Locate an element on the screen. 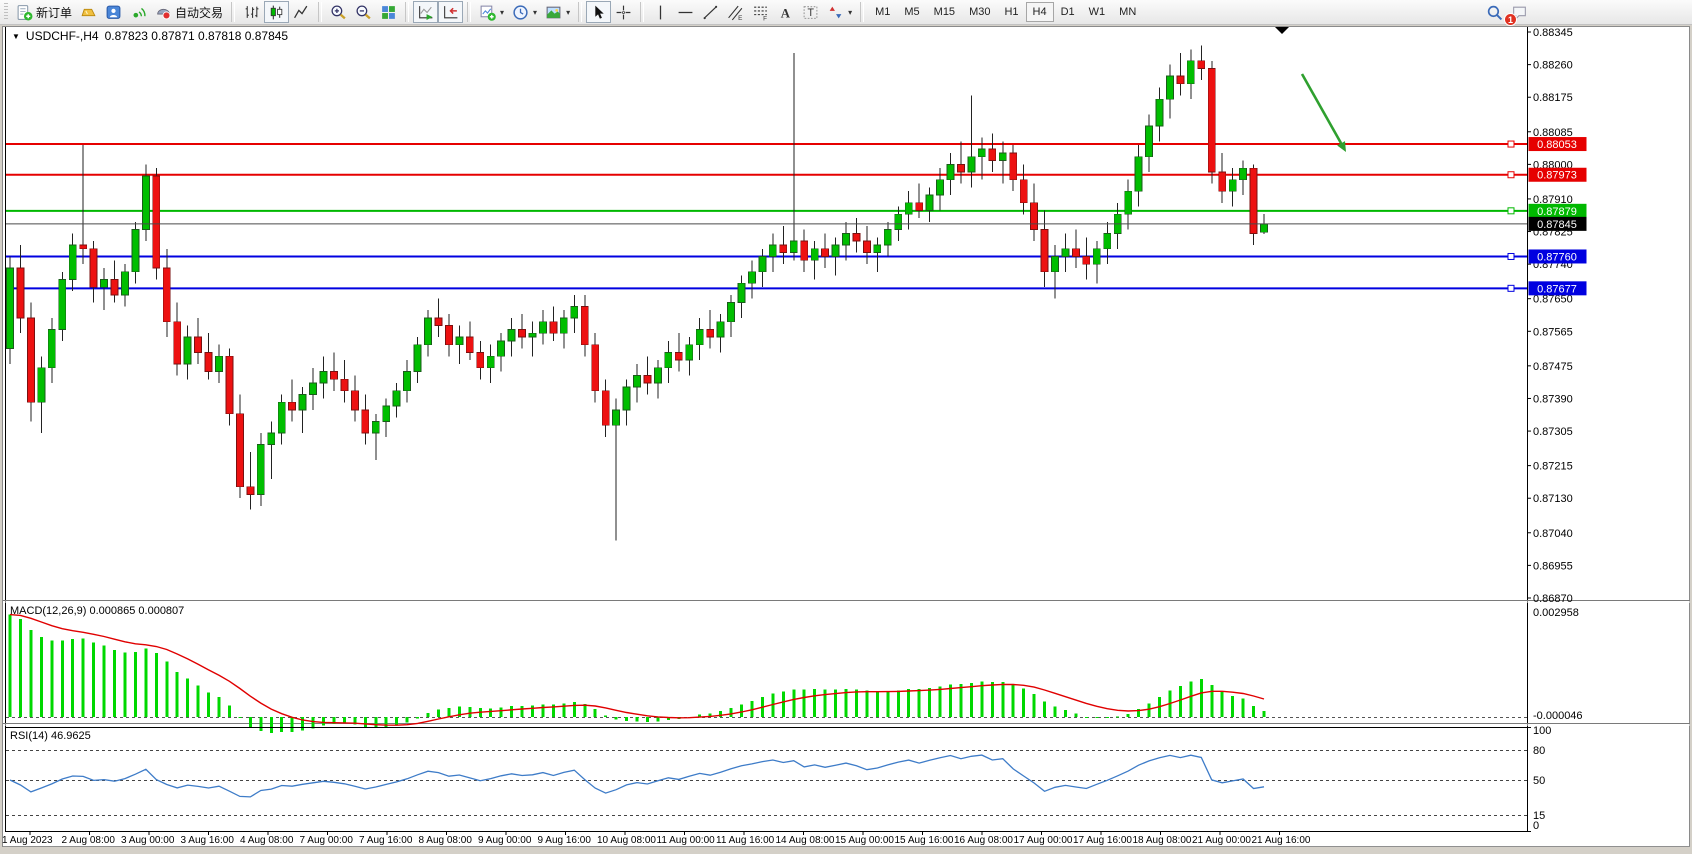 This screenshot has height=854, width=1692. vertical-line-button is located at coordinates (660, 12).